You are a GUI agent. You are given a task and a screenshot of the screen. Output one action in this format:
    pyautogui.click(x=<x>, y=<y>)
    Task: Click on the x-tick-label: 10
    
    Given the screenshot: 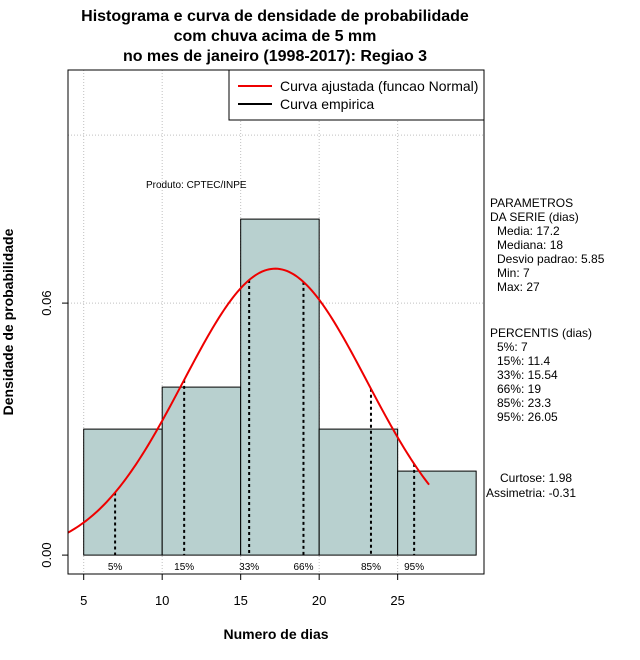 What is the action you would take?
    pyautogui.click(x=162, y=600)
    